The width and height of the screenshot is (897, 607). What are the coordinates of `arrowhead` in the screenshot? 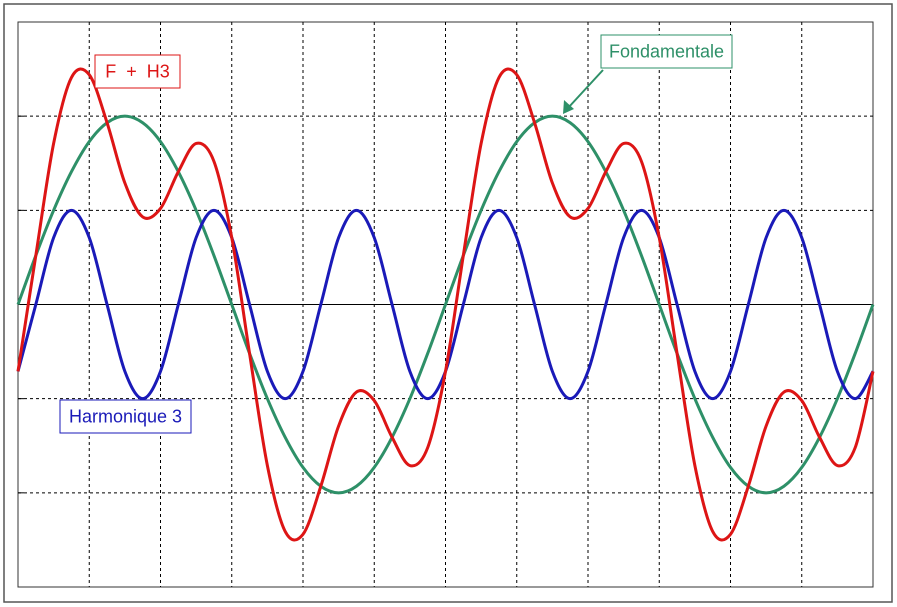 It's located at (568, 107).